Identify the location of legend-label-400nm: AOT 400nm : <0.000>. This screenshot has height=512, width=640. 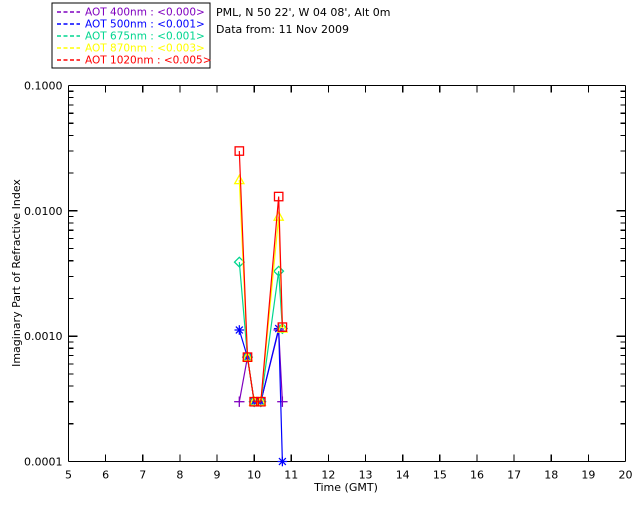
(145, 13).